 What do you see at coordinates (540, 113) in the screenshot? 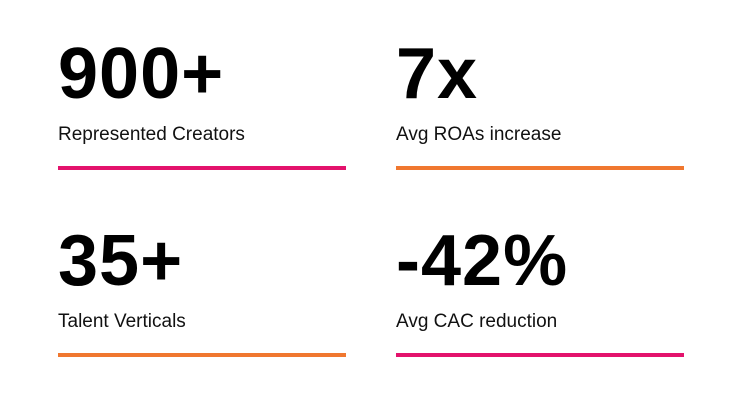
I see `stat-card: 7x Avg ROAs increase` at bounding box center [540, 113].